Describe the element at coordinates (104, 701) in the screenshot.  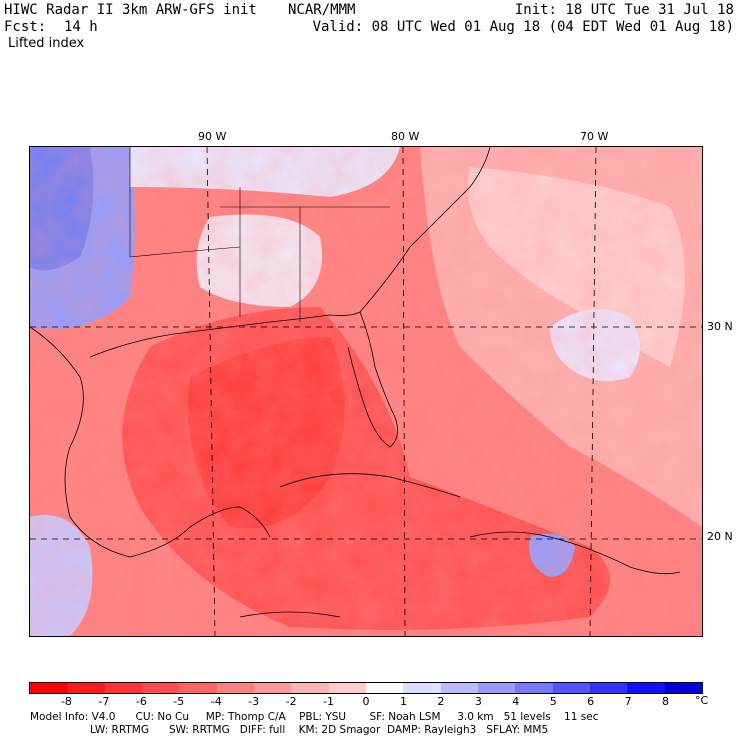
I see `colorbar-tick-label: -7` at that location.